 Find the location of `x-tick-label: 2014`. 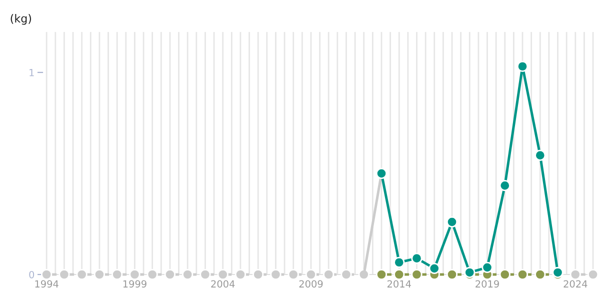

x-tick-label: 2014 is located at coordinates (399, 284).